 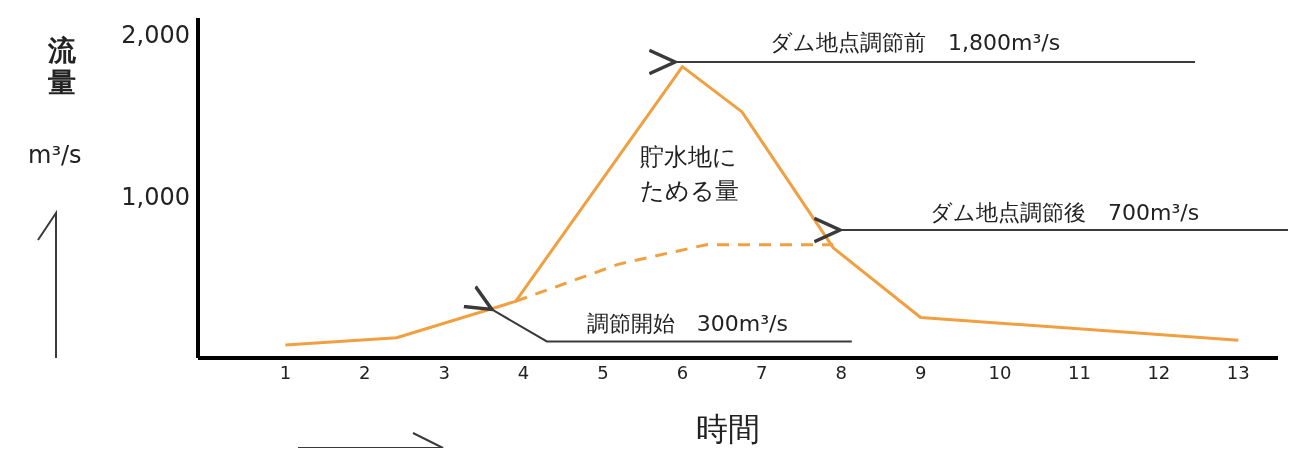 What do you see at coordinates (682, 372) in the screenshot?
I see `x-tick-label: 6` at bounding box center [682, 372].